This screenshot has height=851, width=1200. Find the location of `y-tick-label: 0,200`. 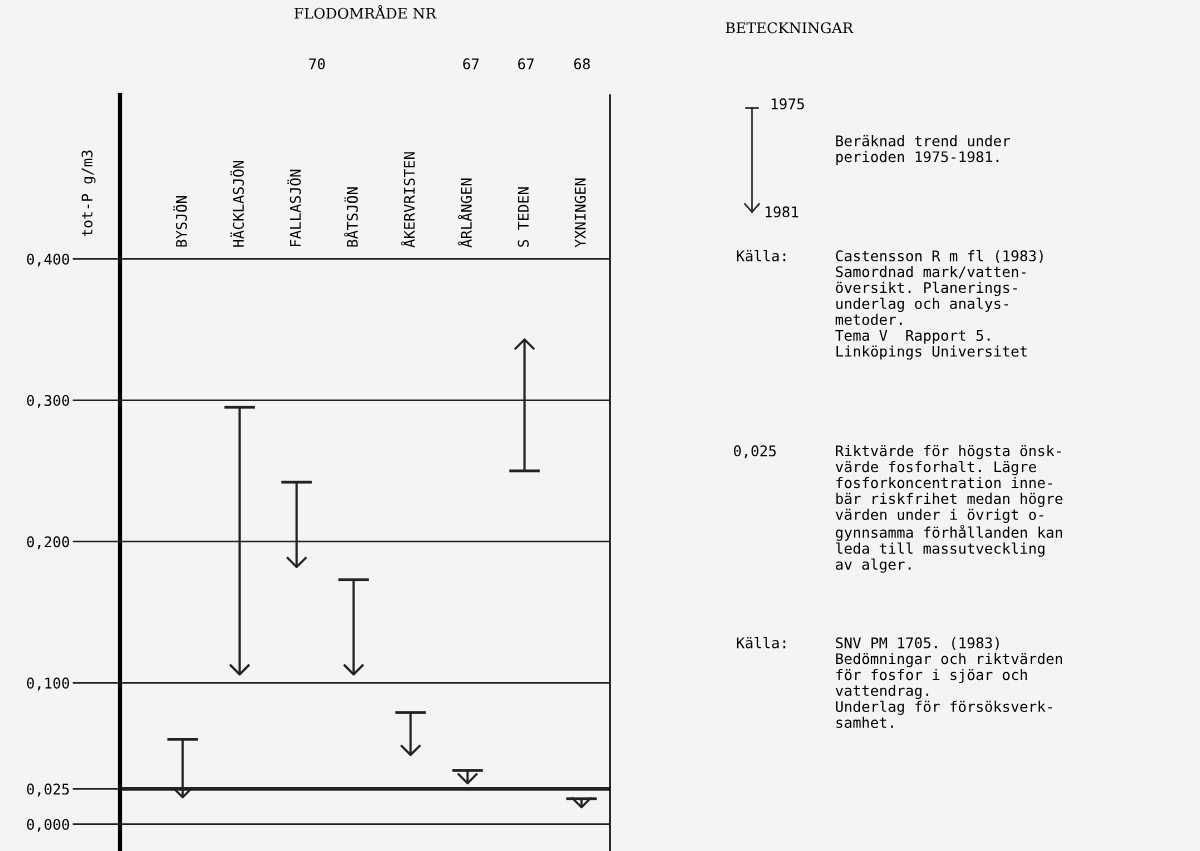

y-tick-label: 0,200 is located at coordinates (48, 543).